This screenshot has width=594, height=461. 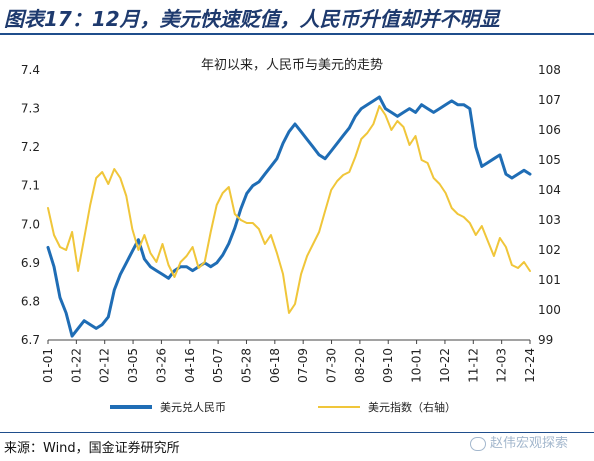 What do you see at coordinates (76, 365) in the screenshot?
I see `x-tick-label: 01-22` at bounding box center [76, 365].